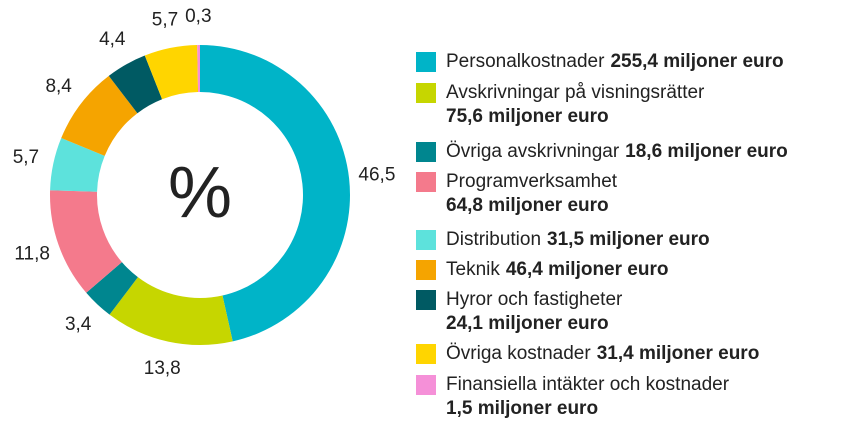 Image resolution: width=847 pixels, height=421 pixels. I want to click on legend-entry: Personalkostnader 255,4 miljoner euro, so click(615, 61).